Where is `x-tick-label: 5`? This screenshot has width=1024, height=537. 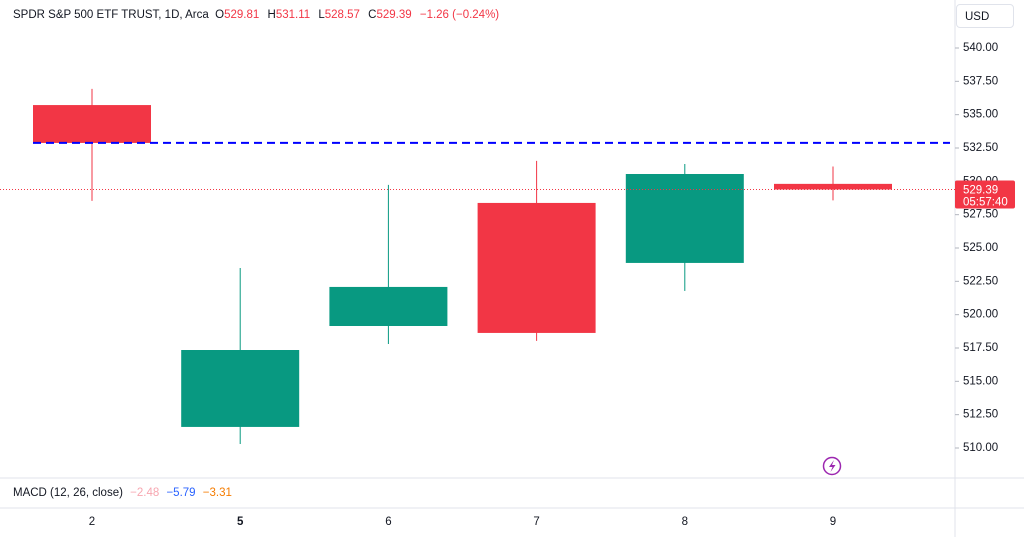
x-tick-label: 5 is located at coordinates (240, 522).